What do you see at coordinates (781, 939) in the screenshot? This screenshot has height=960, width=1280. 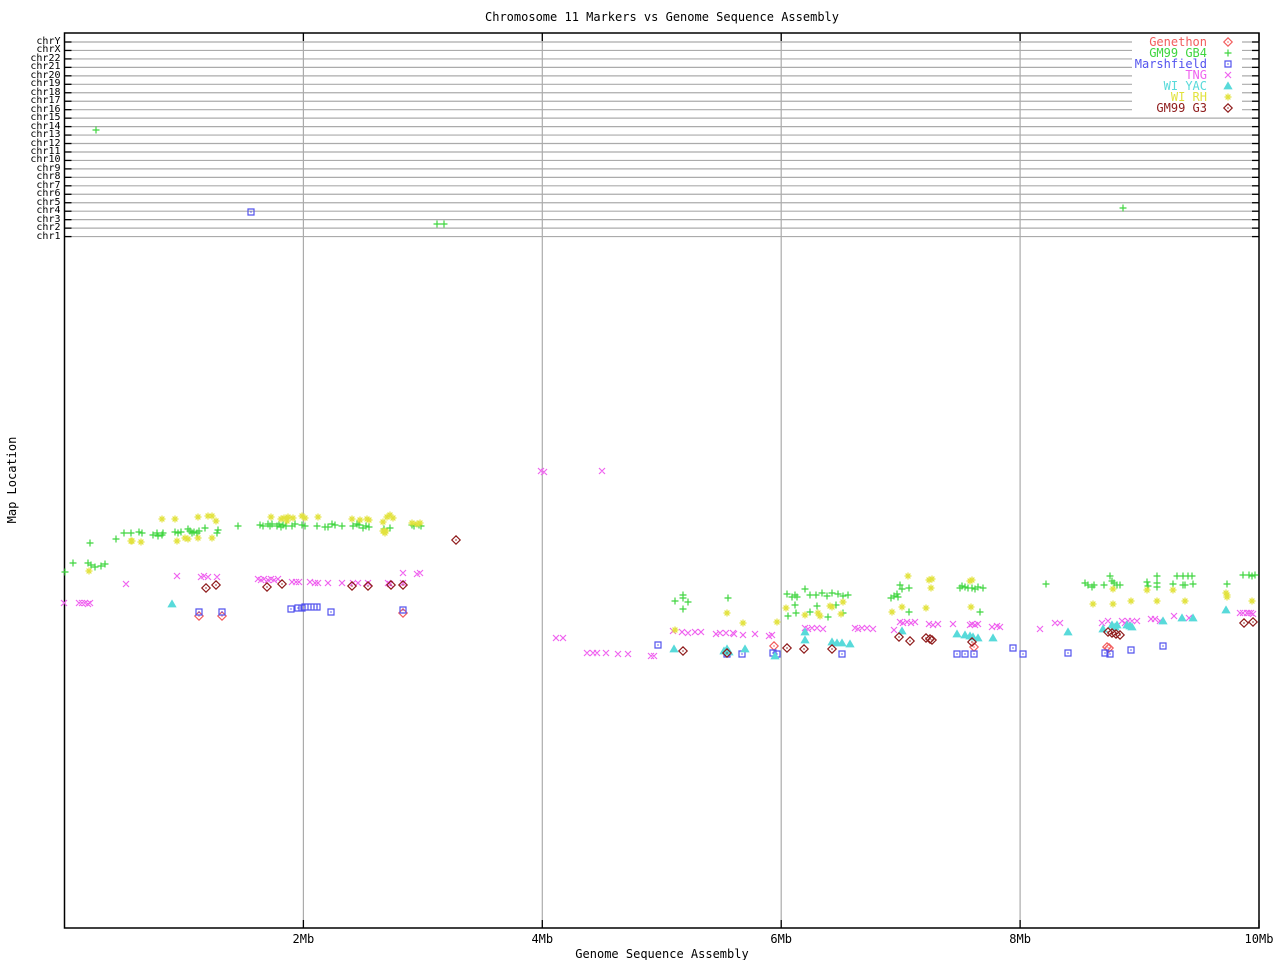 I see `x-tick-label-6Mb: 6Mb` at bounding box center [781, 939].